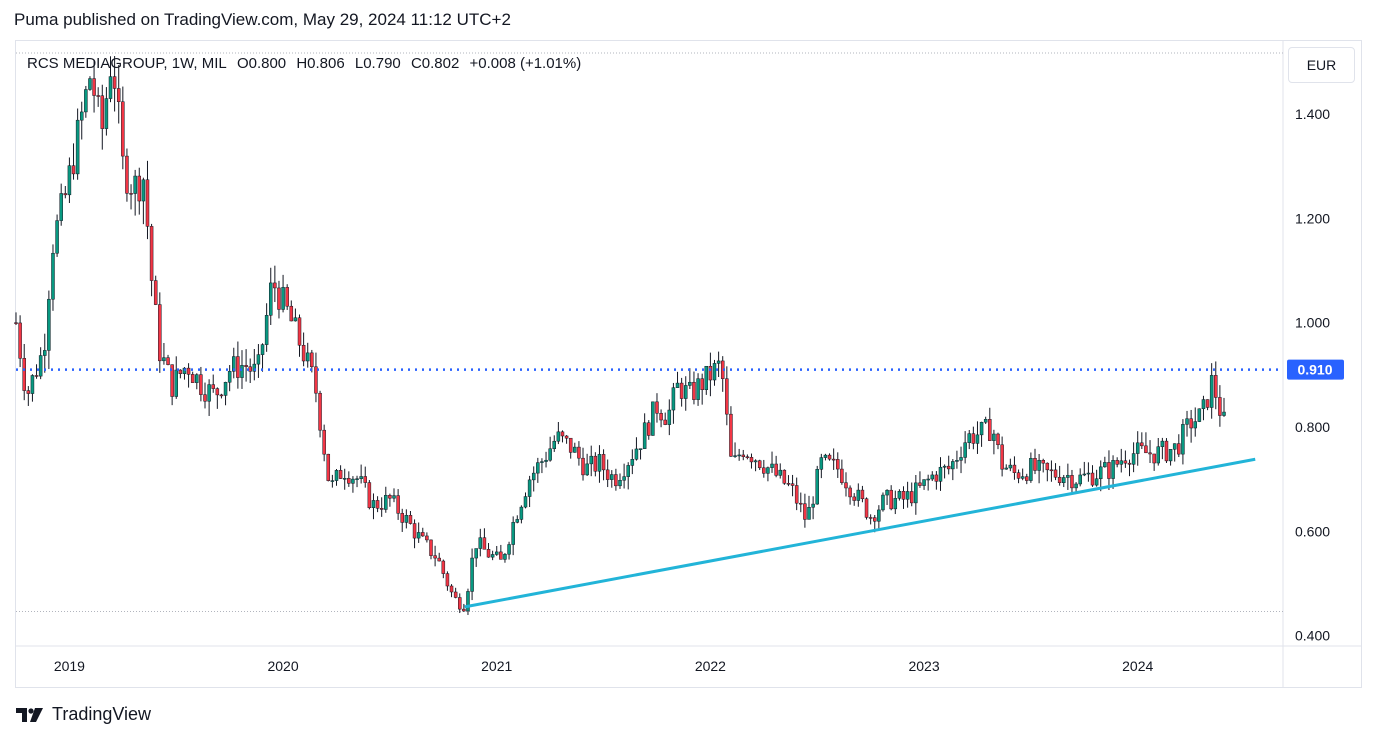 The width and height of the screenshot is (1377, 741). I want to click on x-tick-label: 2020, so click(282, 666).